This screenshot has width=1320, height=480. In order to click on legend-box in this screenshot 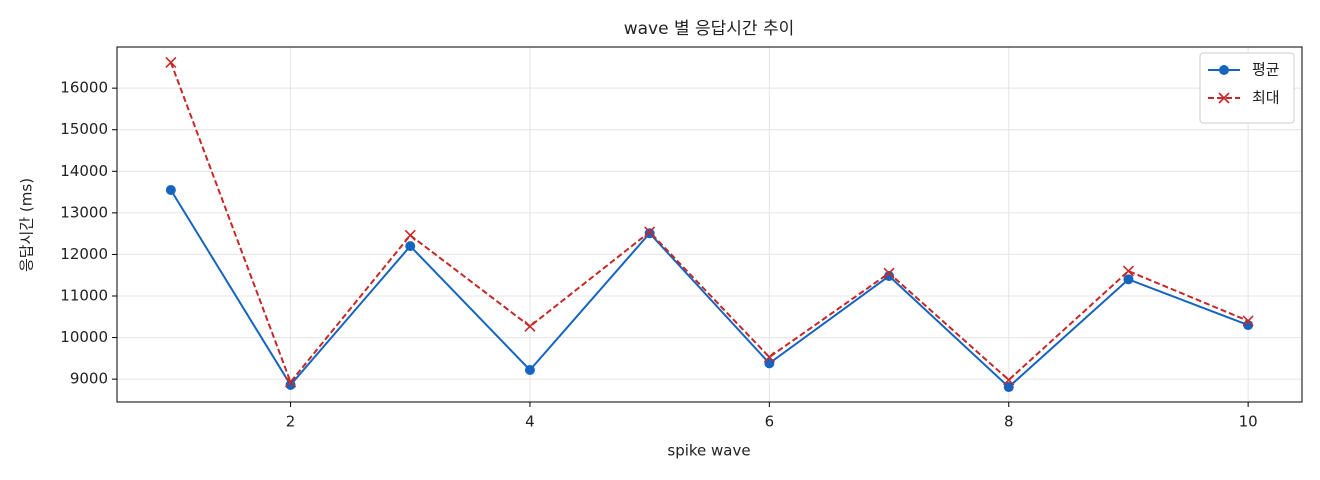, I will do `click(1247, 88)`.